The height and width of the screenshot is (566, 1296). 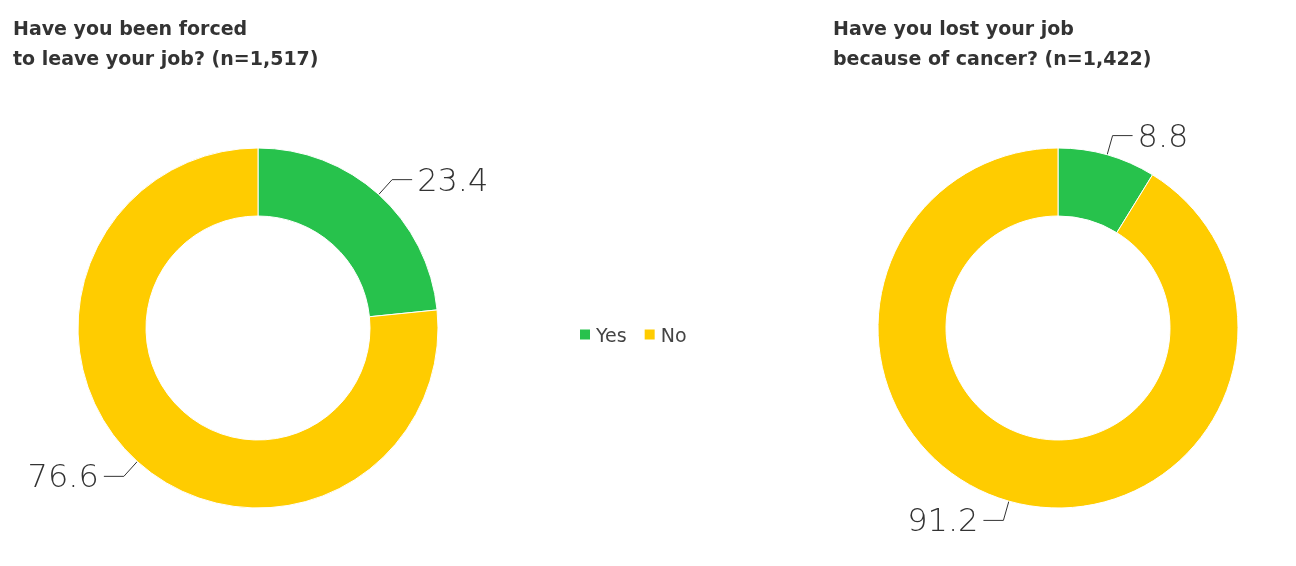 What do you see at coordinates (673, 334) in the screenshot?
I see `legend-label: No` at bounding box center [673, 334].